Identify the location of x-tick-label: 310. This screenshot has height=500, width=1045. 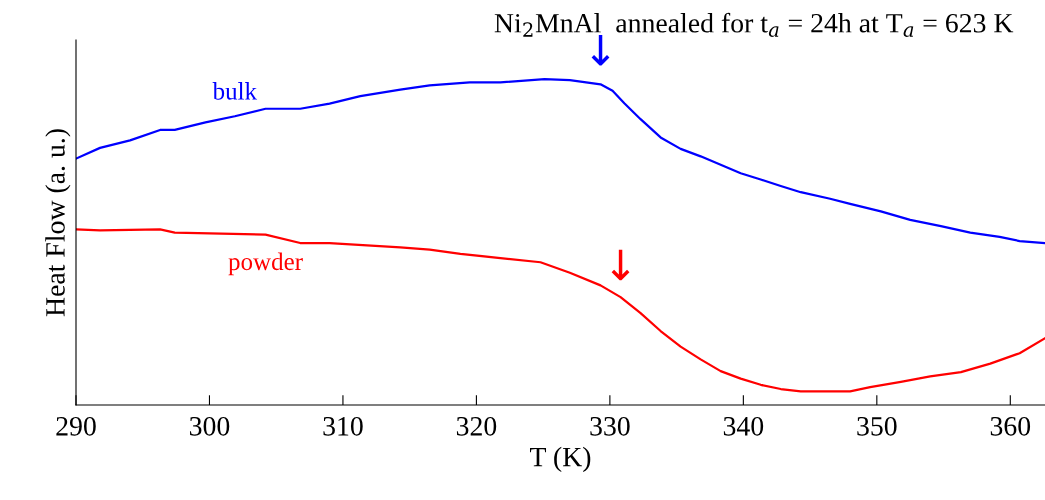
(343, 426).